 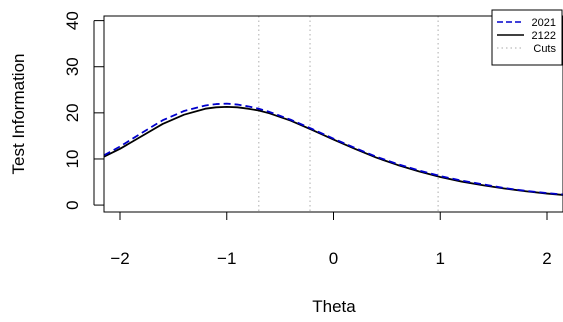 What do you see at coordinates (72, 159) in the screenshot?
I see `y-tick-label: 10` at bounding box center [72, 159].